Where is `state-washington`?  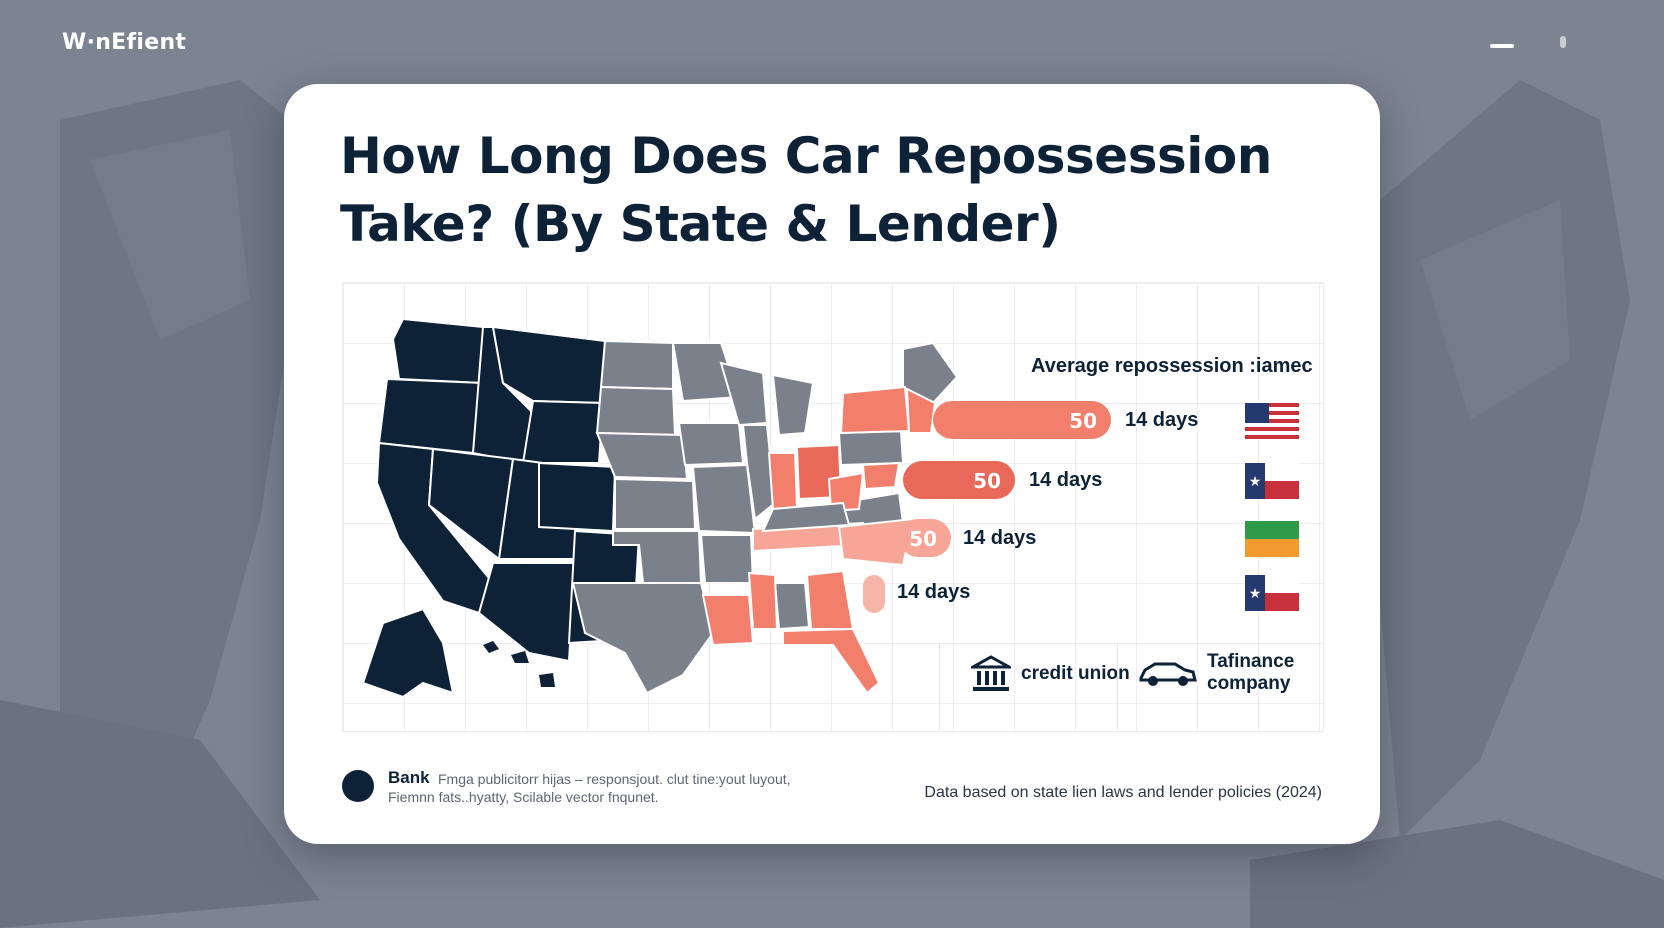 state-washington is located at coordinates (437, 351).